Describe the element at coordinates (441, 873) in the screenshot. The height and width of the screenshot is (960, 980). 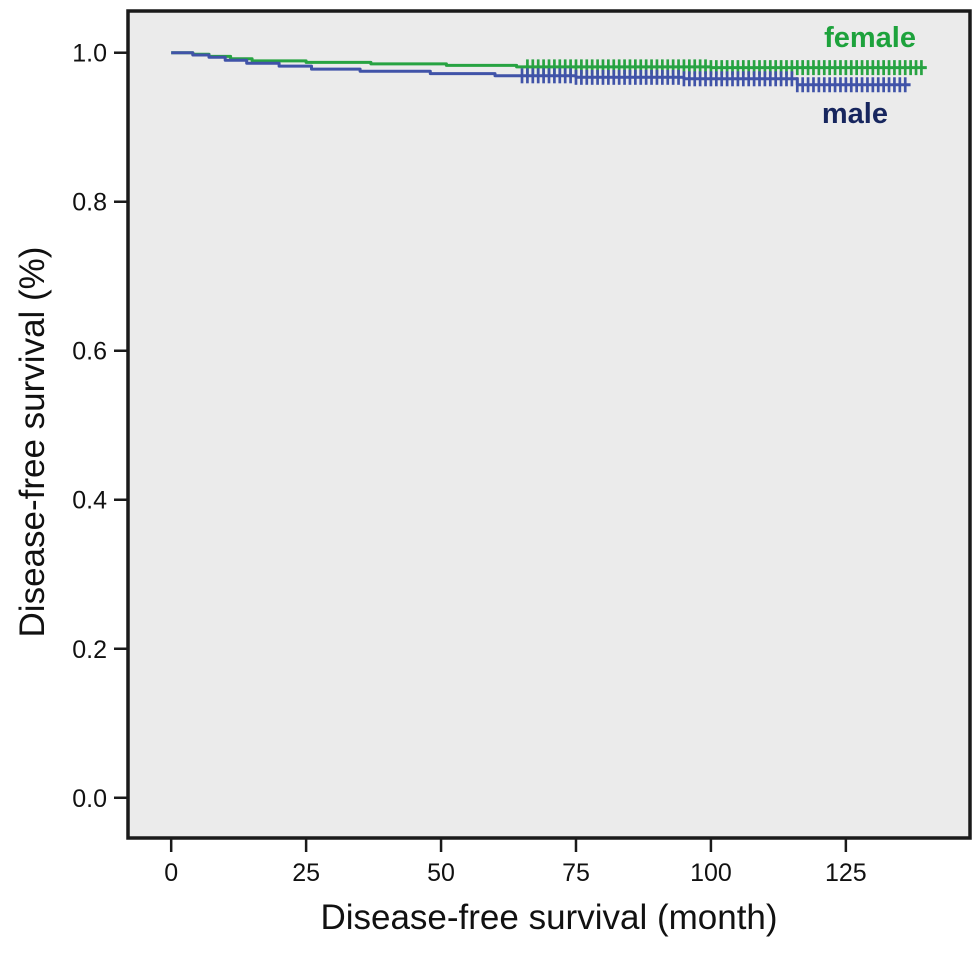
I see `x-tick-label: 50` at that location.